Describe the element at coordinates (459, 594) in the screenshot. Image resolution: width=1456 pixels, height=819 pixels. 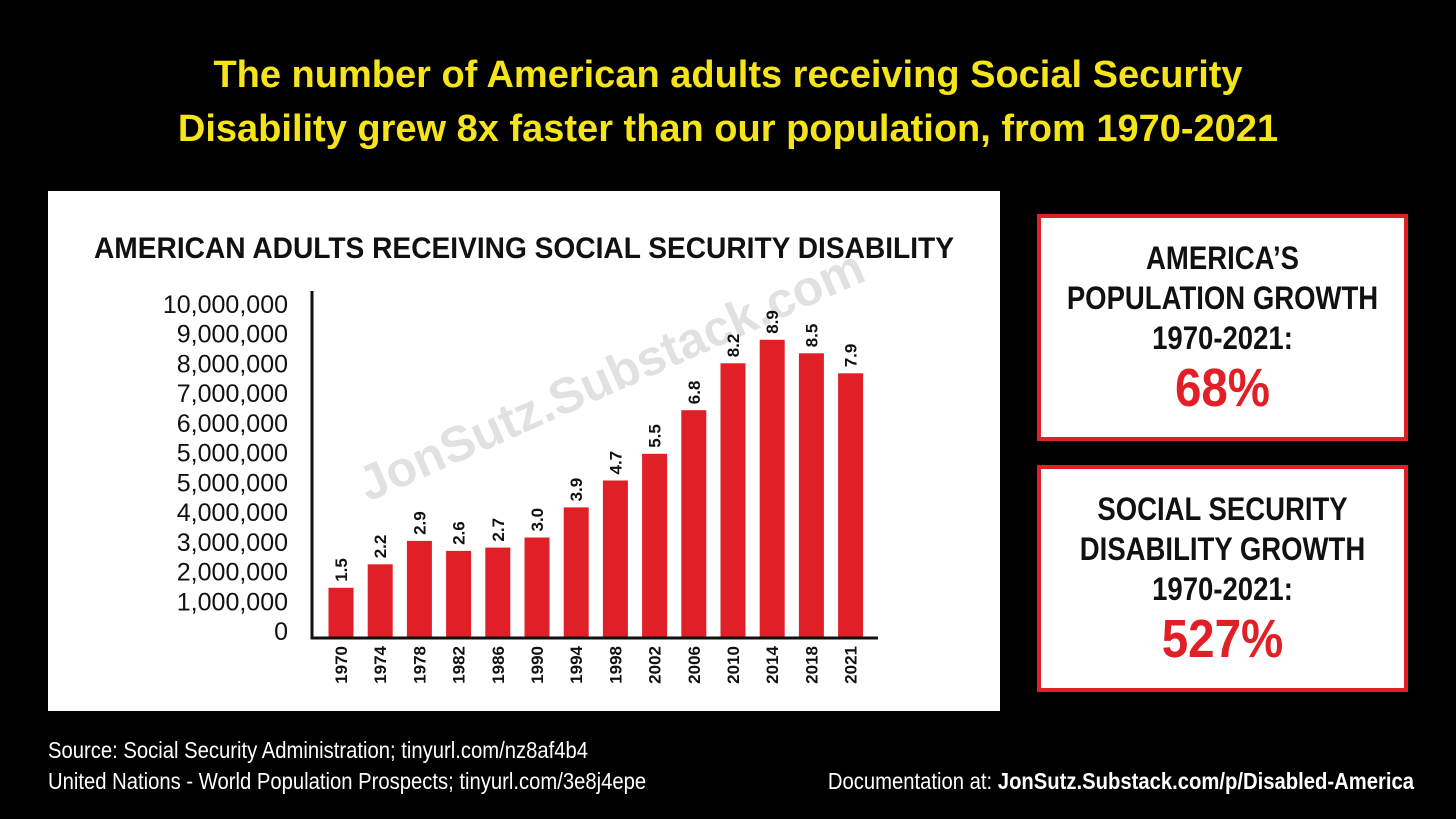
I see `bar-1982` at that location.